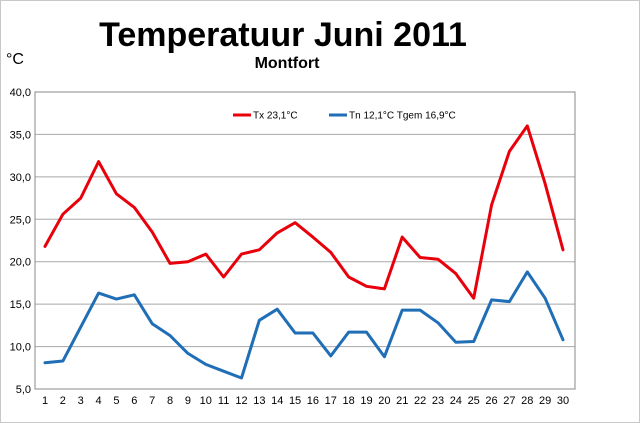 This screenshot has width=640, height=423. What do you see at coordinates (170, 401) in the screenshot?
I see `x-tick-label: 8` at bounding box center [170, 401].